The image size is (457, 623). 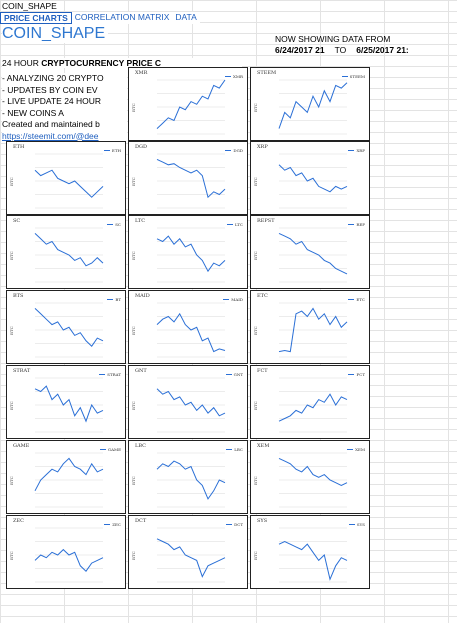 I want to click on chart-maid: MAID MAID BTC, so click(x=188, y=327).